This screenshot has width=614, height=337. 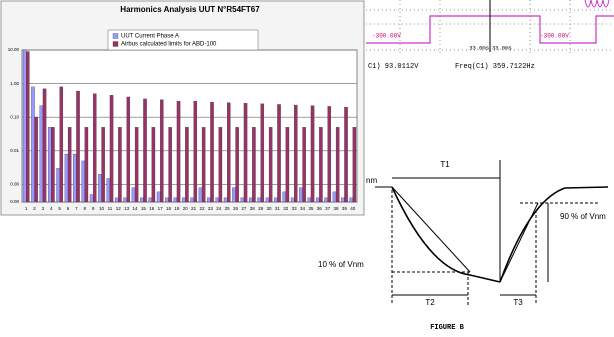 What do you see at coordinates (236, 208) in the screenshot?
I see `x-tick-label: 26` at bounding box center [236, 208].